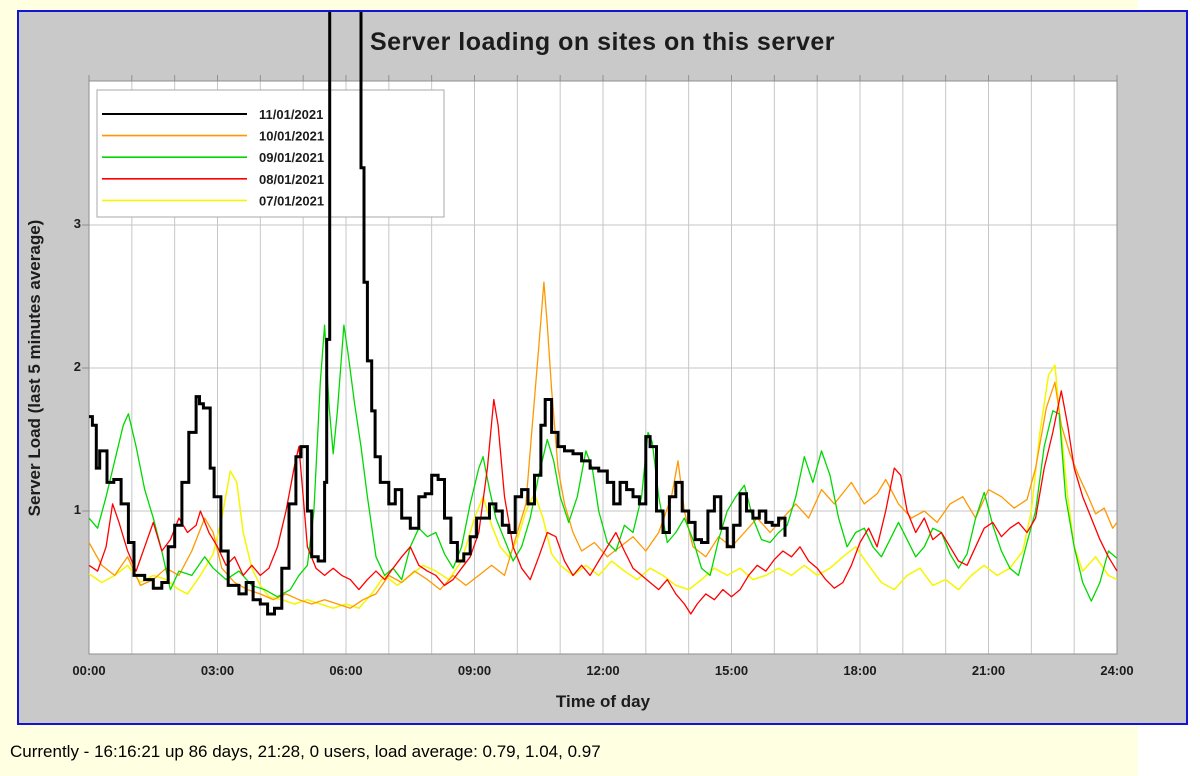  Describe the element at coordinates (731, 670) in the screenshot. I see `x-tick-label: 15:00` at that location.